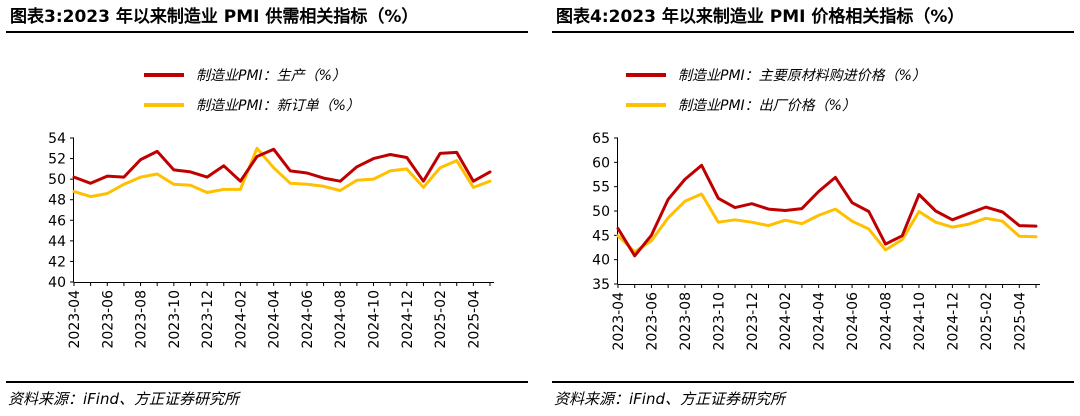 This screenshot has width=1080, height=416. What do you see at coordinates (278, 106) in the screenshot?
I see `legend-label: 制造业PMI：新订单（%）` at bounding box center [278, 106].